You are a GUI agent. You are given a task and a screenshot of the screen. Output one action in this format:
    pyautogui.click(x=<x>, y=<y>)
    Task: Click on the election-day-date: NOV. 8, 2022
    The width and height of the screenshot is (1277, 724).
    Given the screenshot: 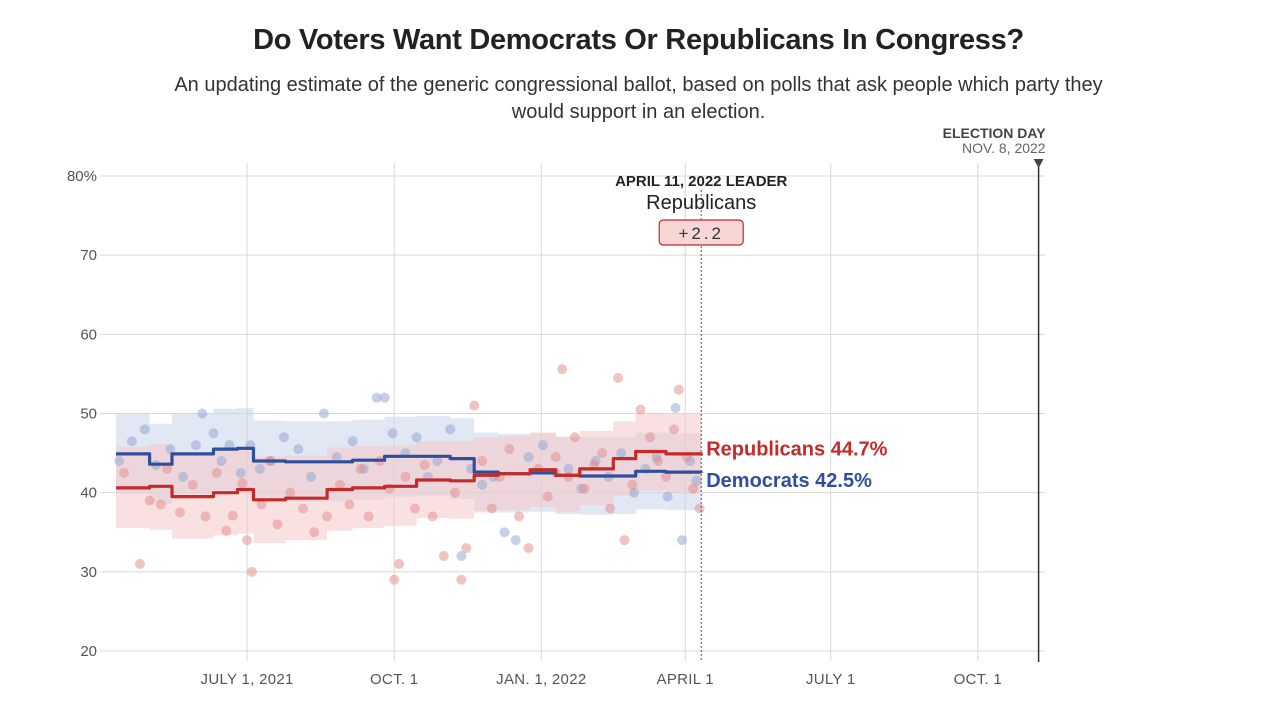 What is the action you would take?
    pyautogui.click(x=1004, y=148)
    